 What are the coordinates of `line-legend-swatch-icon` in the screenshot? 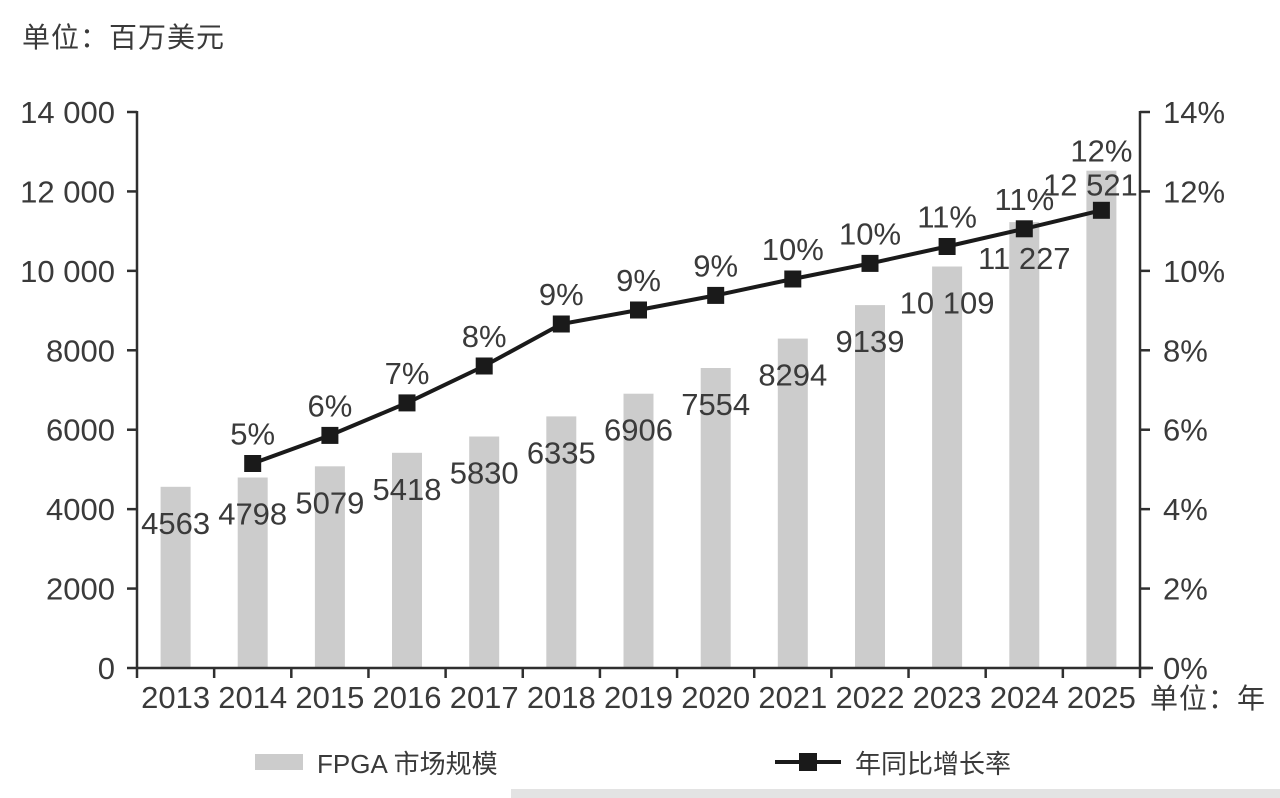 It's located at (808, 762).